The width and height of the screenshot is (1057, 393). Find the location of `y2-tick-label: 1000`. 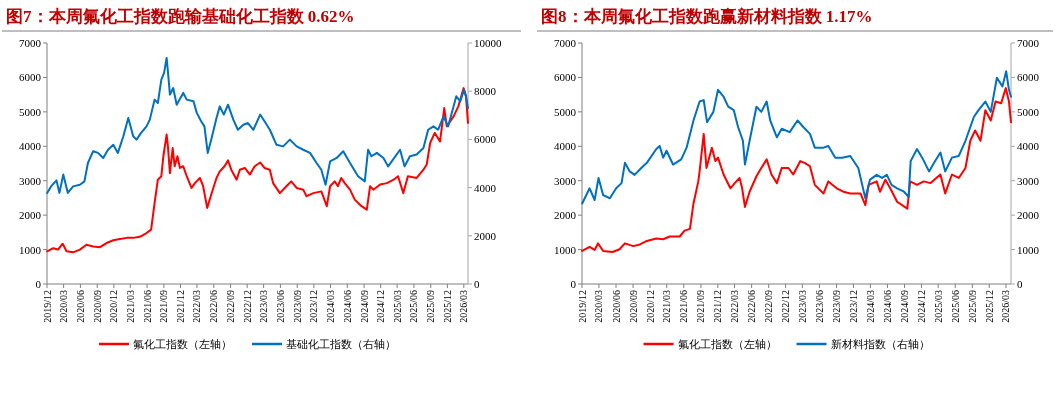

y2-tick-label: 1000 is located at coordinates (1028, 249).